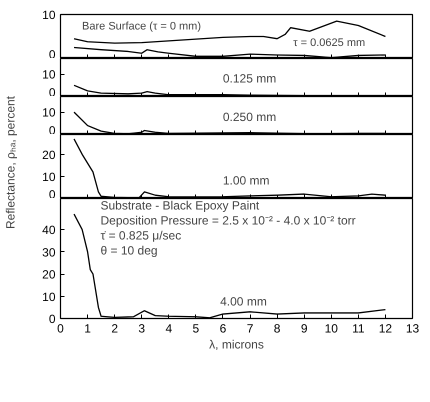 This screenshot has height=402, width=430. I want to click on x-tick-label: 1, so click(88, 329).